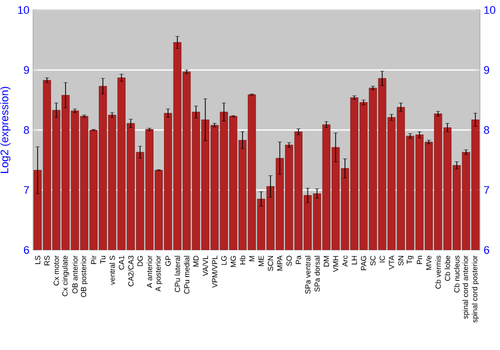 This screenshot has height=350, width=500. Describe the element at coordinates (490, 10) in the screenshot. I see `y2-tick-label: 10` at that location.